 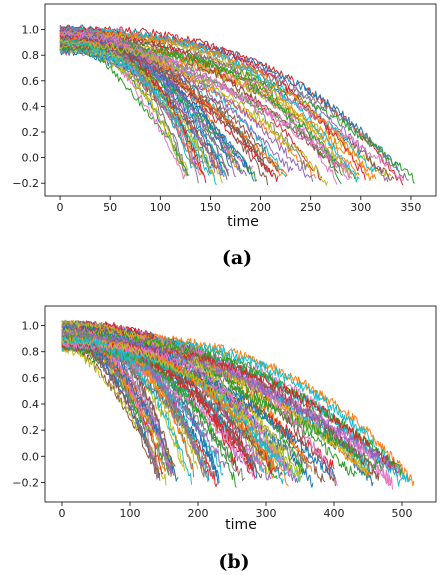 What do you see at coordinates (233, 562) in the screenshot?
I see `panel-label-b: (b)` at bounding box center [233, 562].